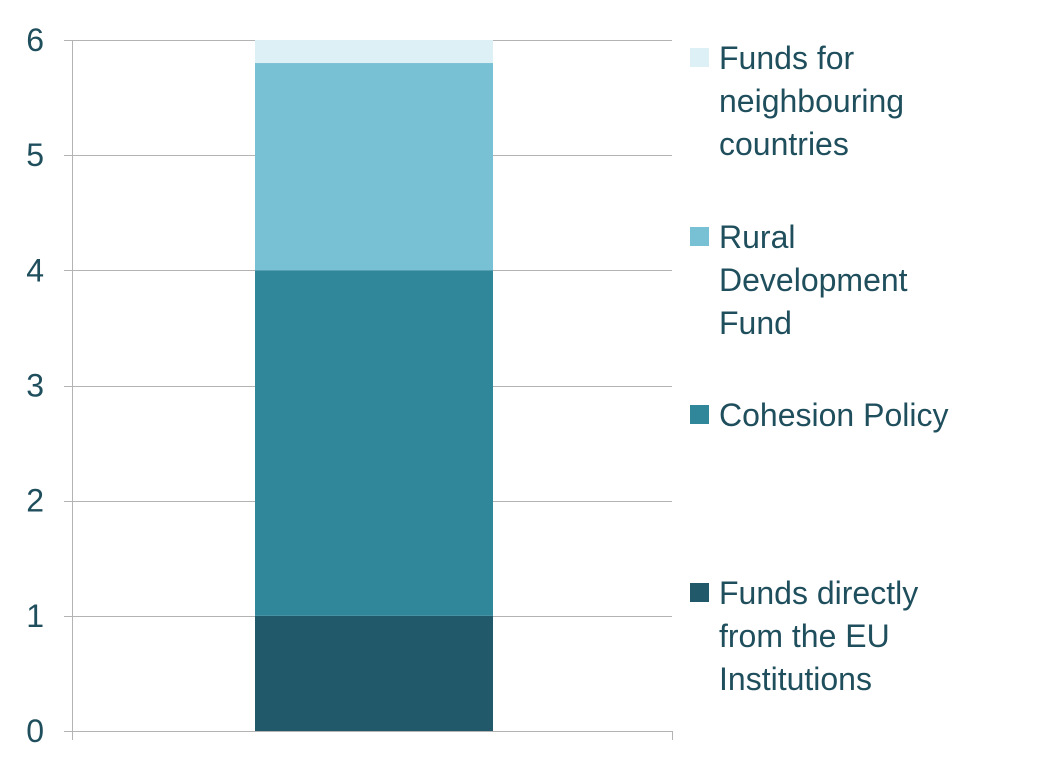 This screenshot has width=1037, height=776. I want to click on y-tick-label-3: 3, so click(35, 386).